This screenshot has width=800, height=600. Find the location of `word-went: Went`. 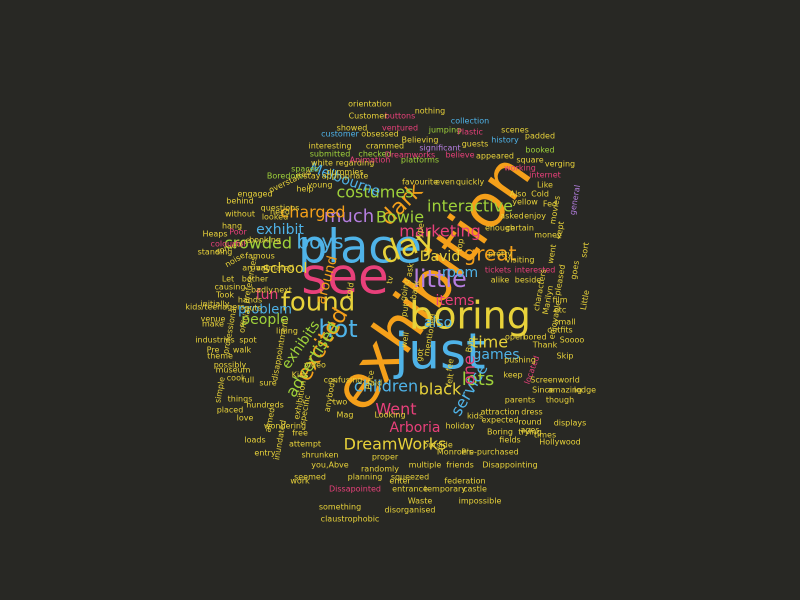

word-went: Went is located at coordinates (395, 409).